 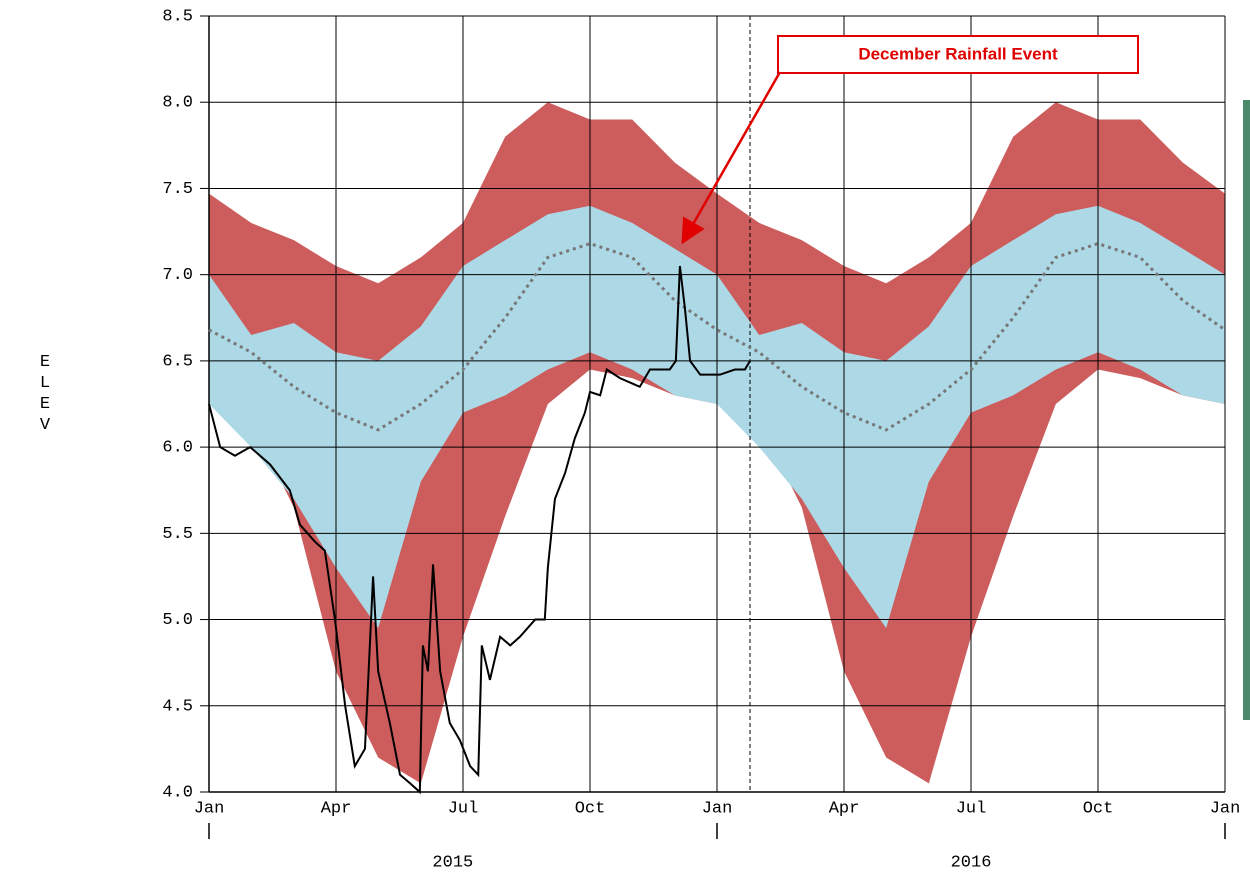 I want to click on y-tick-label: 8.0, so click(x=177, y=103).